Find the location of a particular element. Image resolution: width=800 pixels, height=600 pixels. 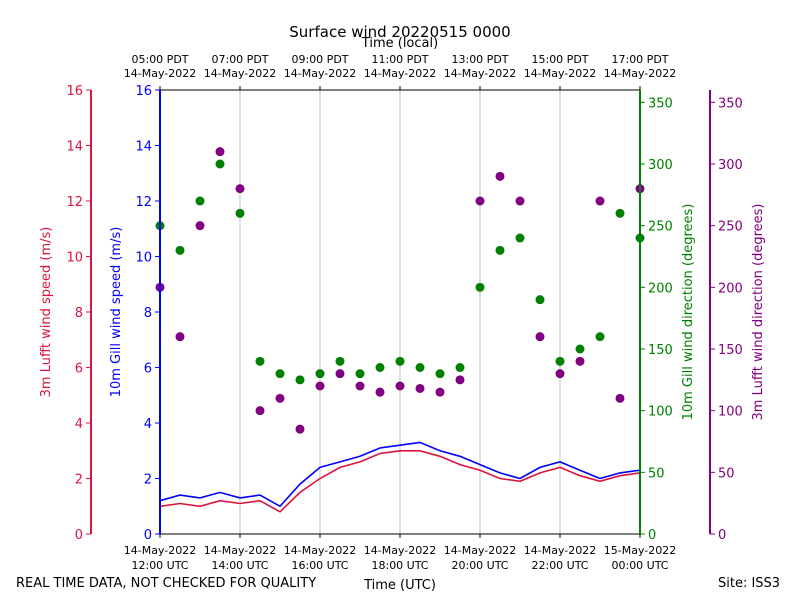

bottom-axis-label: Time (UTC) is located at coordinates (399, 585).